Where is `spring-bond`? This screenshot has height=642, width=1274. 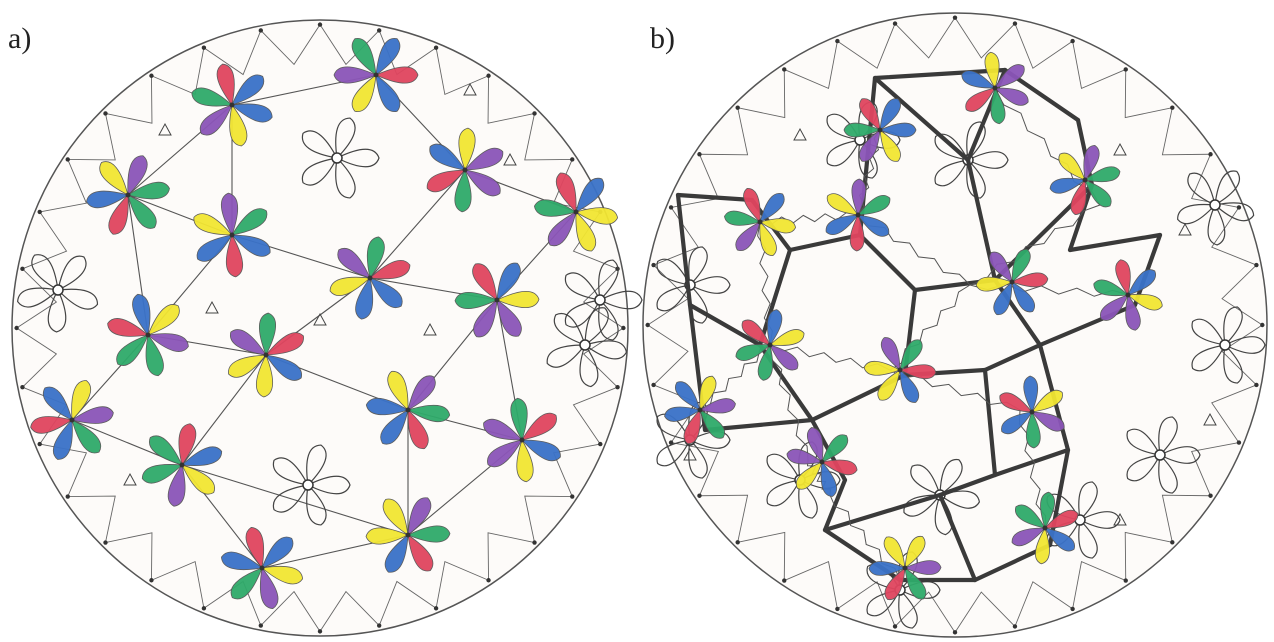
spring-bond is located at coordinates (1035, 245).